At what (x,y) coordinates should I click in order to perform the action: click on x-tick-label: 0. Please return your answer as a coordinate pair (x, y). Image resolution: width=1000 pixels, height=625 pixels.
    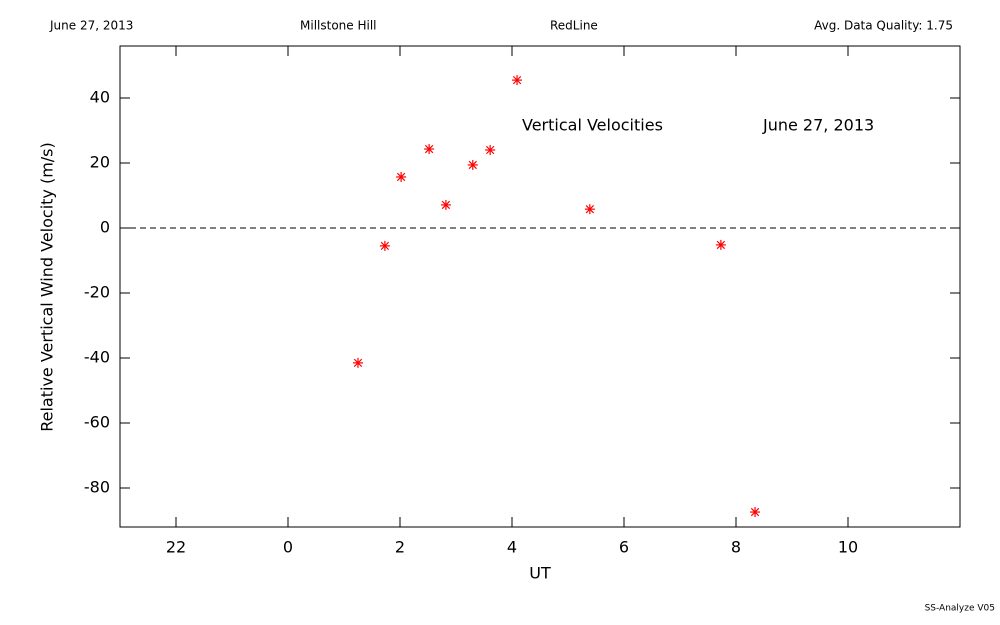
    Looking at the image, I should click on (288, 547).